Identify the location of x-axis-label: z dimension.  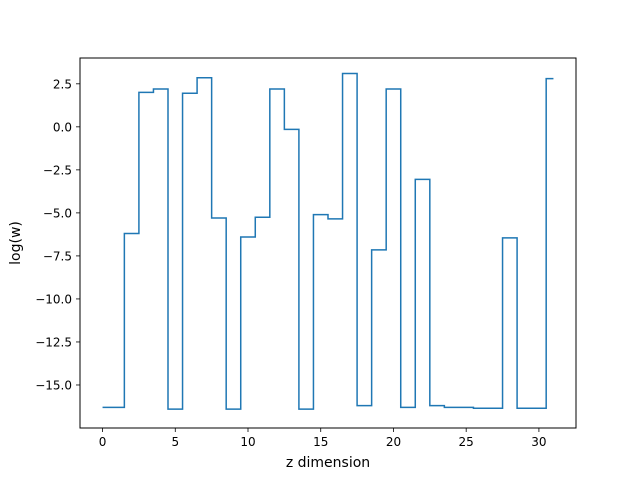
(328, 463).